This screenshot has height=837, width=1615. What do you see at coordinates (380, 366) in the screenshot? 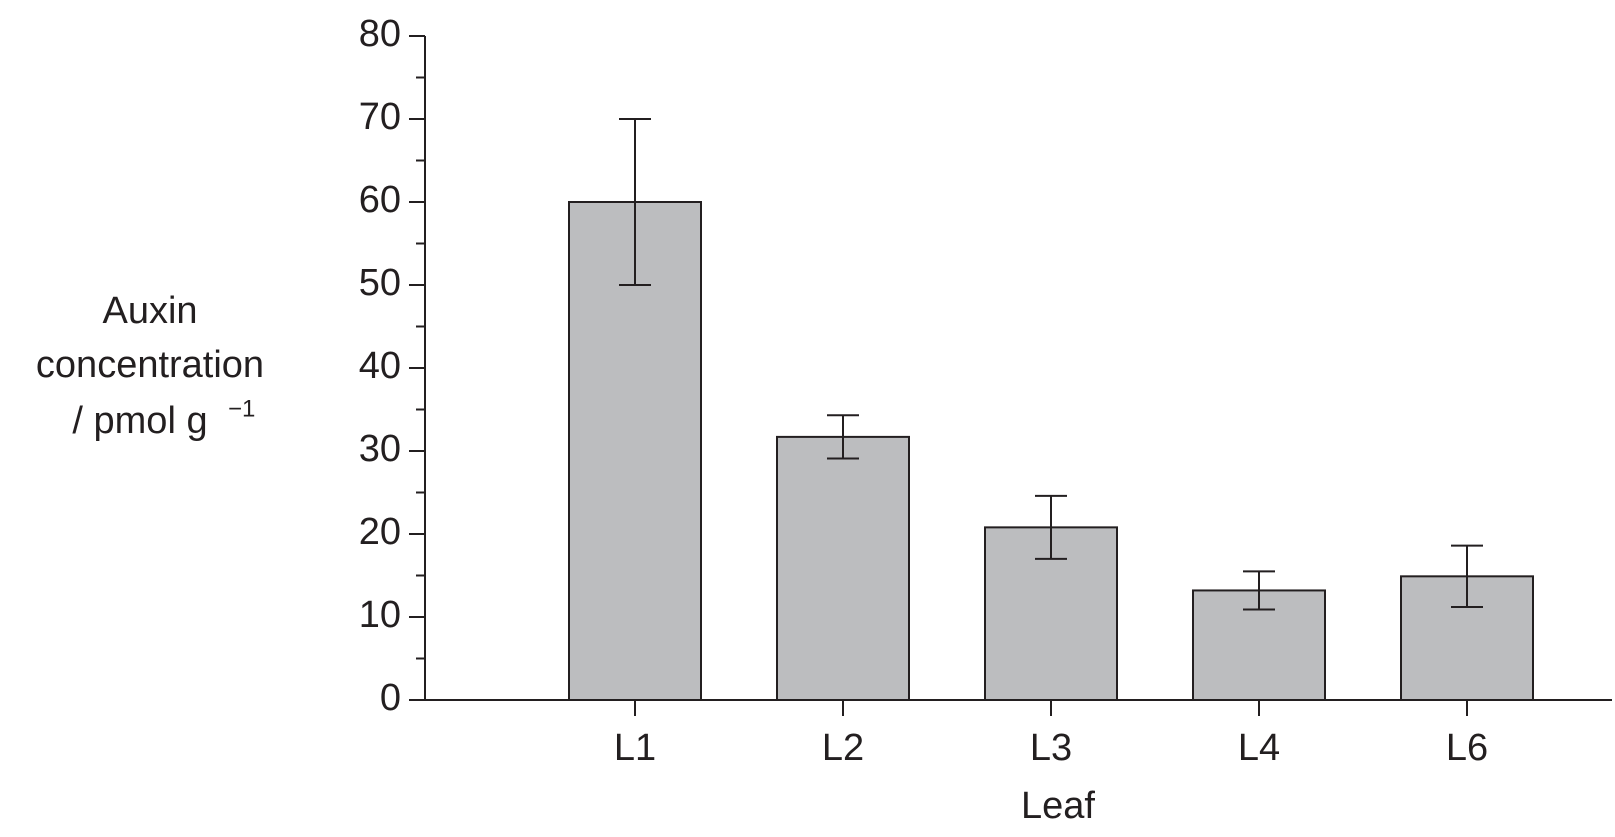
I see `y-tick-label: 40` at bounding box center [380, 366].